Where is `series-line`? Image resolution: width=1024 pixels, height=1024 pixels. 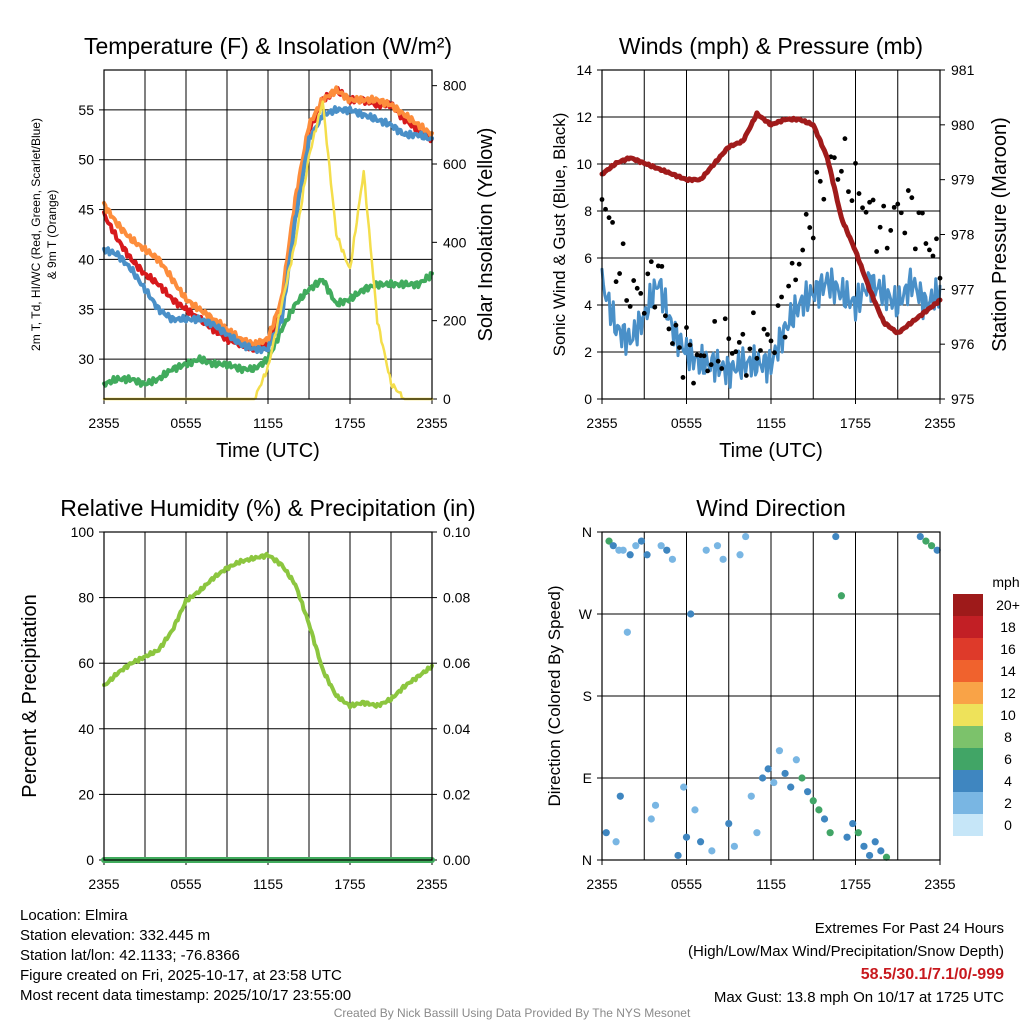 series-line is located at coordinates (268, 230).